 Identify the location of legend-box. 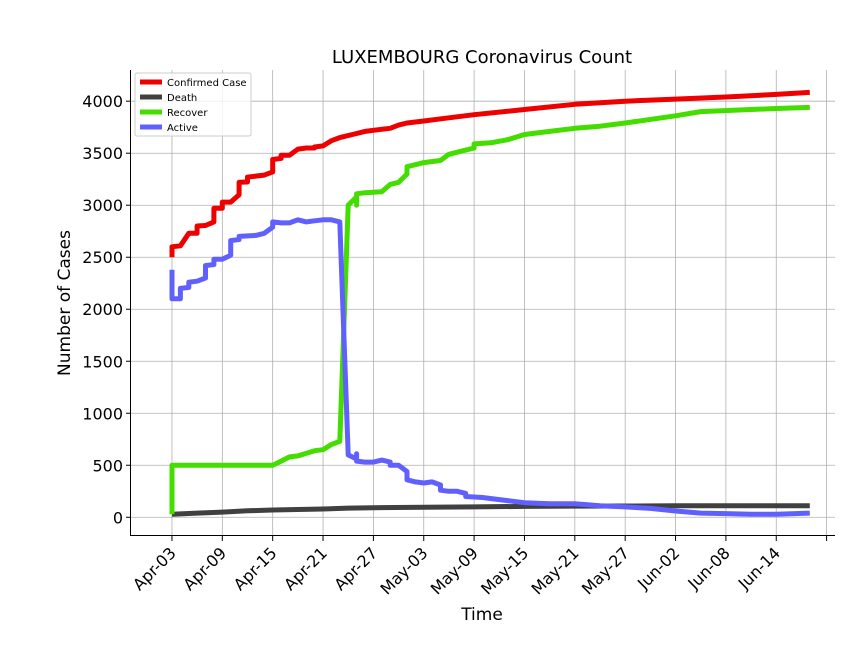
(193, 104).